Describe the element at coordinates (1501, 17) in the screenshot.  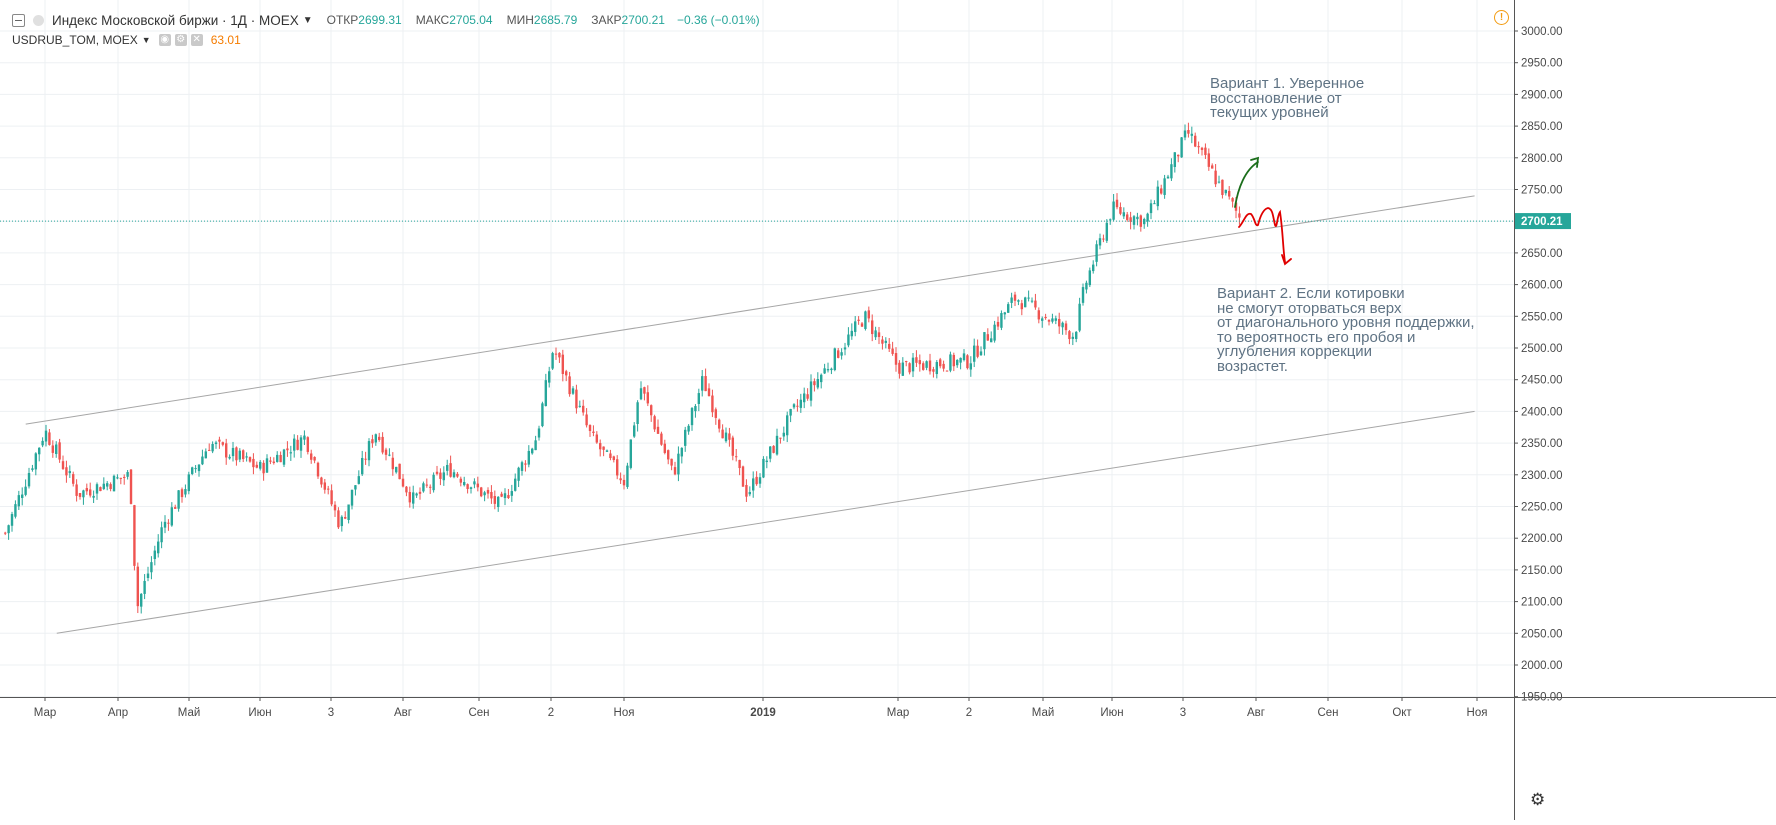
I see `warning-icon: !` at that location.